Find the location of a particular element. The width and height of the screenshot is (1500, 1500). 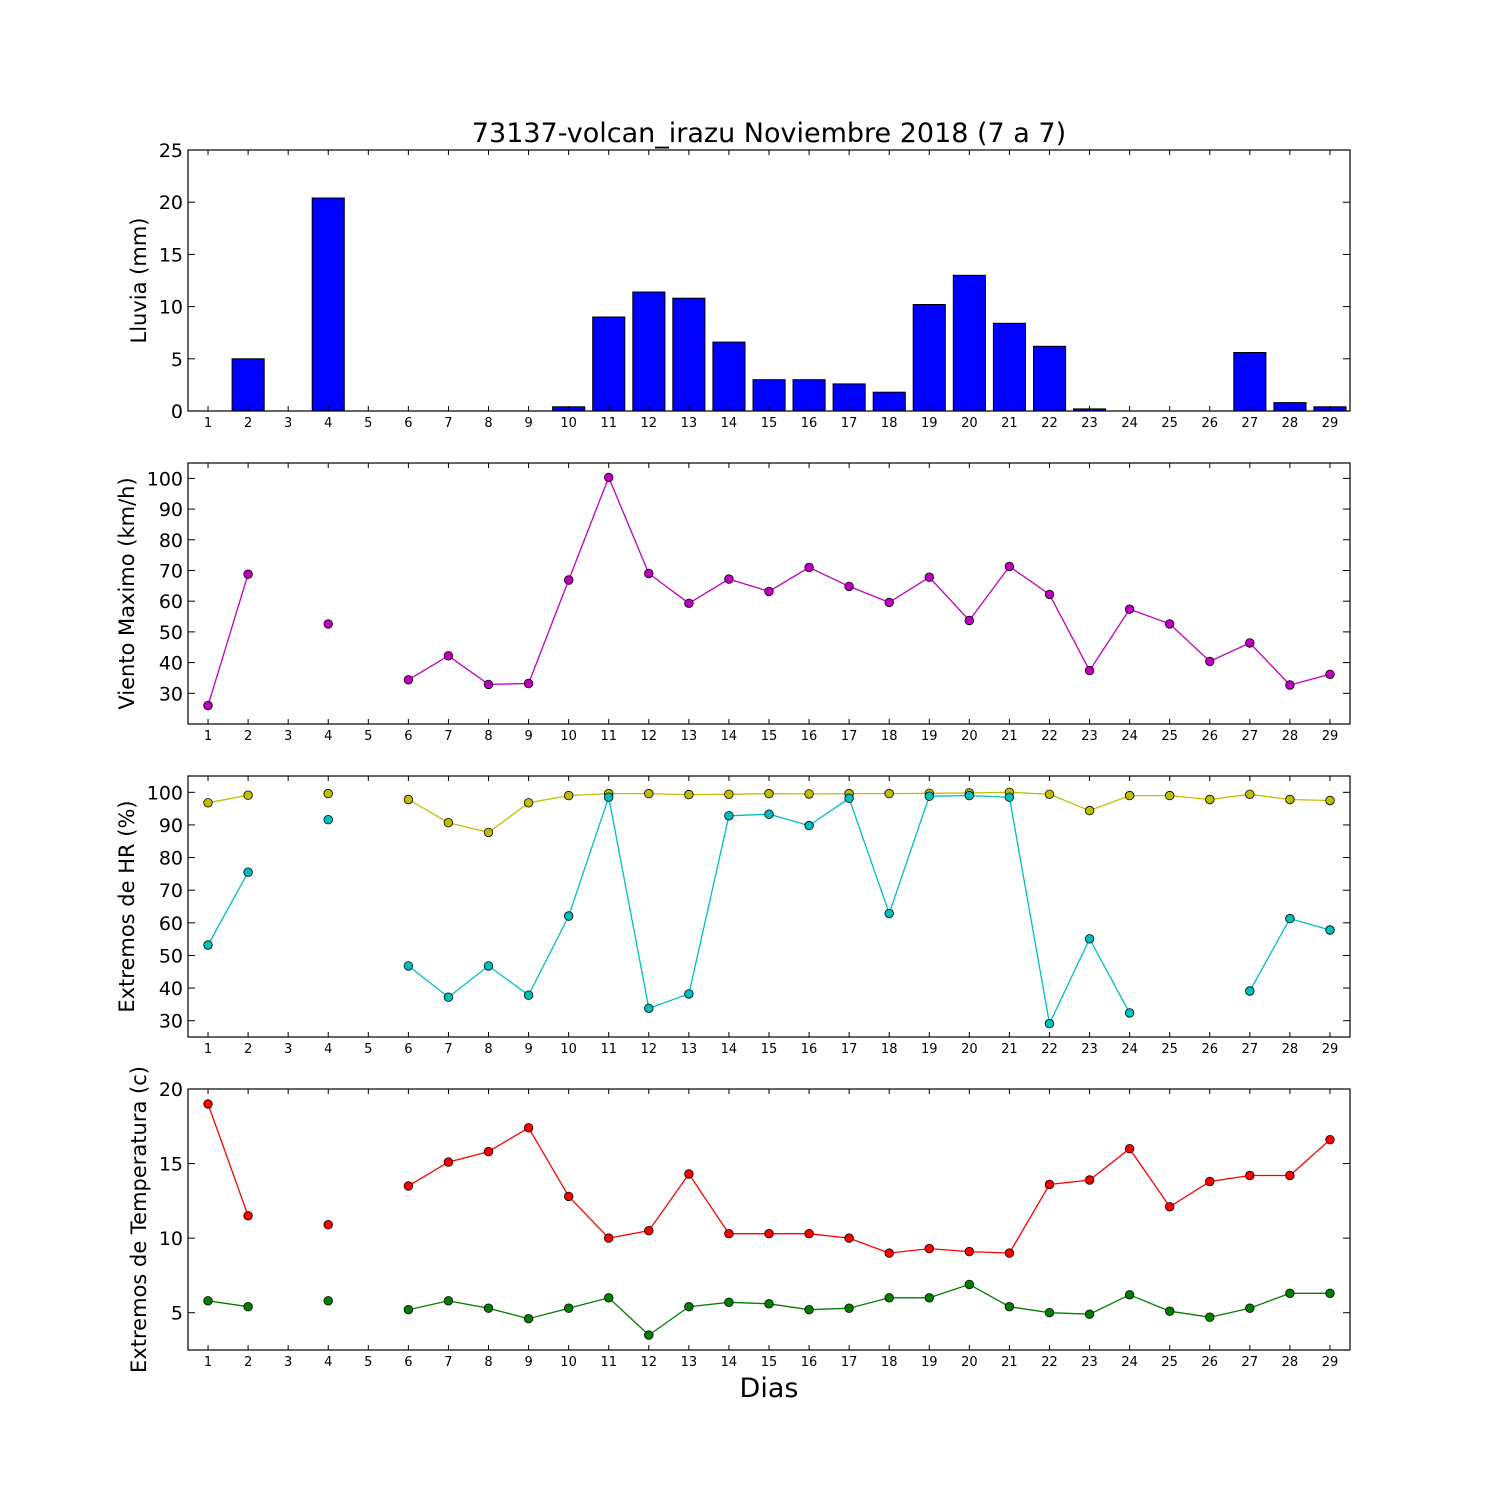

y-tick-label: 50 is located at coordinates (171, 633).